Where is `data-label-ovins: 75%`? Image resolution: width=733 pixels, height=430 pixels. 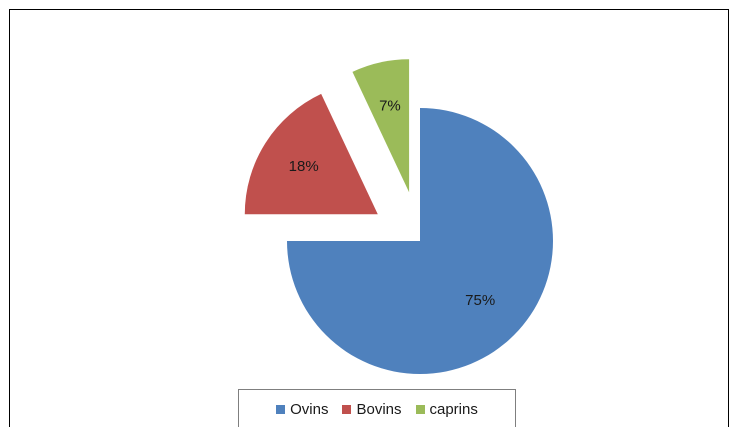 data-label-ovins: 75% is located at coordinates (480, 300).